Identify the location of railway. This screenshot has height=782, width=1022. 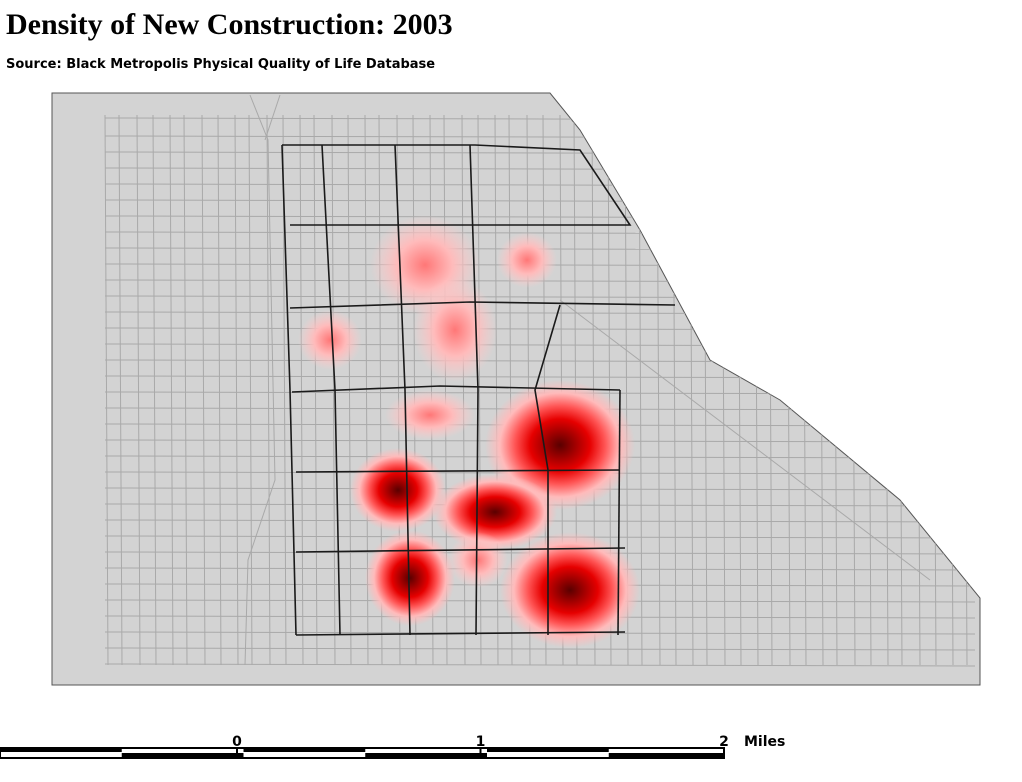
(745, 440).